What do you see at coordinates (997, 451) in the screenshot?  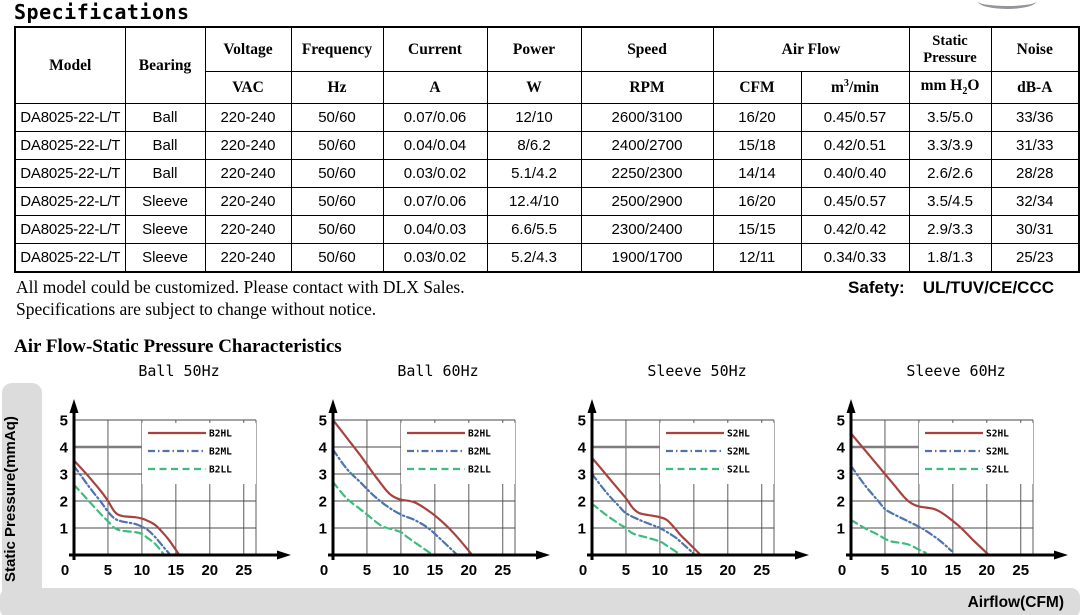 I see `legend-label-s2ml: S2ML` at bounding box center [997, 451].